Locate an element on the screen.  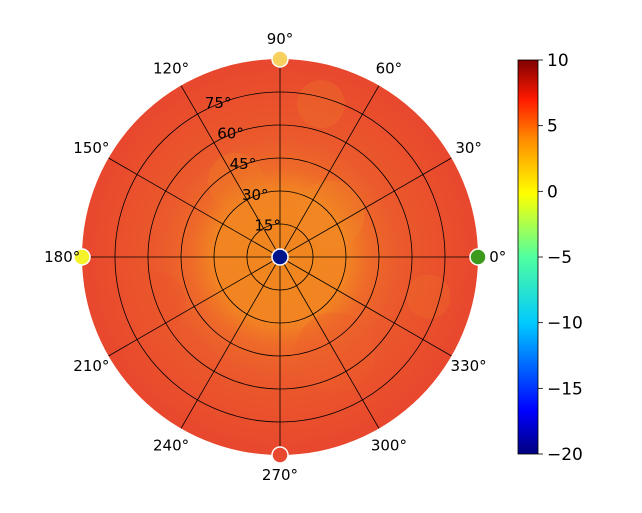
marker-center is located at coordinates (280, 257).